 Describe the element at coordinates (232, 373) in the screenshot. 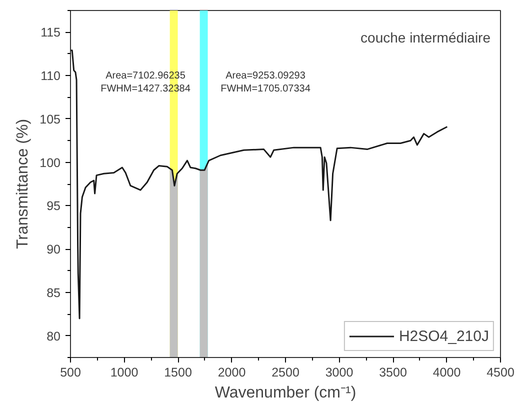

I see `x-tick-label: 2000` at that location.